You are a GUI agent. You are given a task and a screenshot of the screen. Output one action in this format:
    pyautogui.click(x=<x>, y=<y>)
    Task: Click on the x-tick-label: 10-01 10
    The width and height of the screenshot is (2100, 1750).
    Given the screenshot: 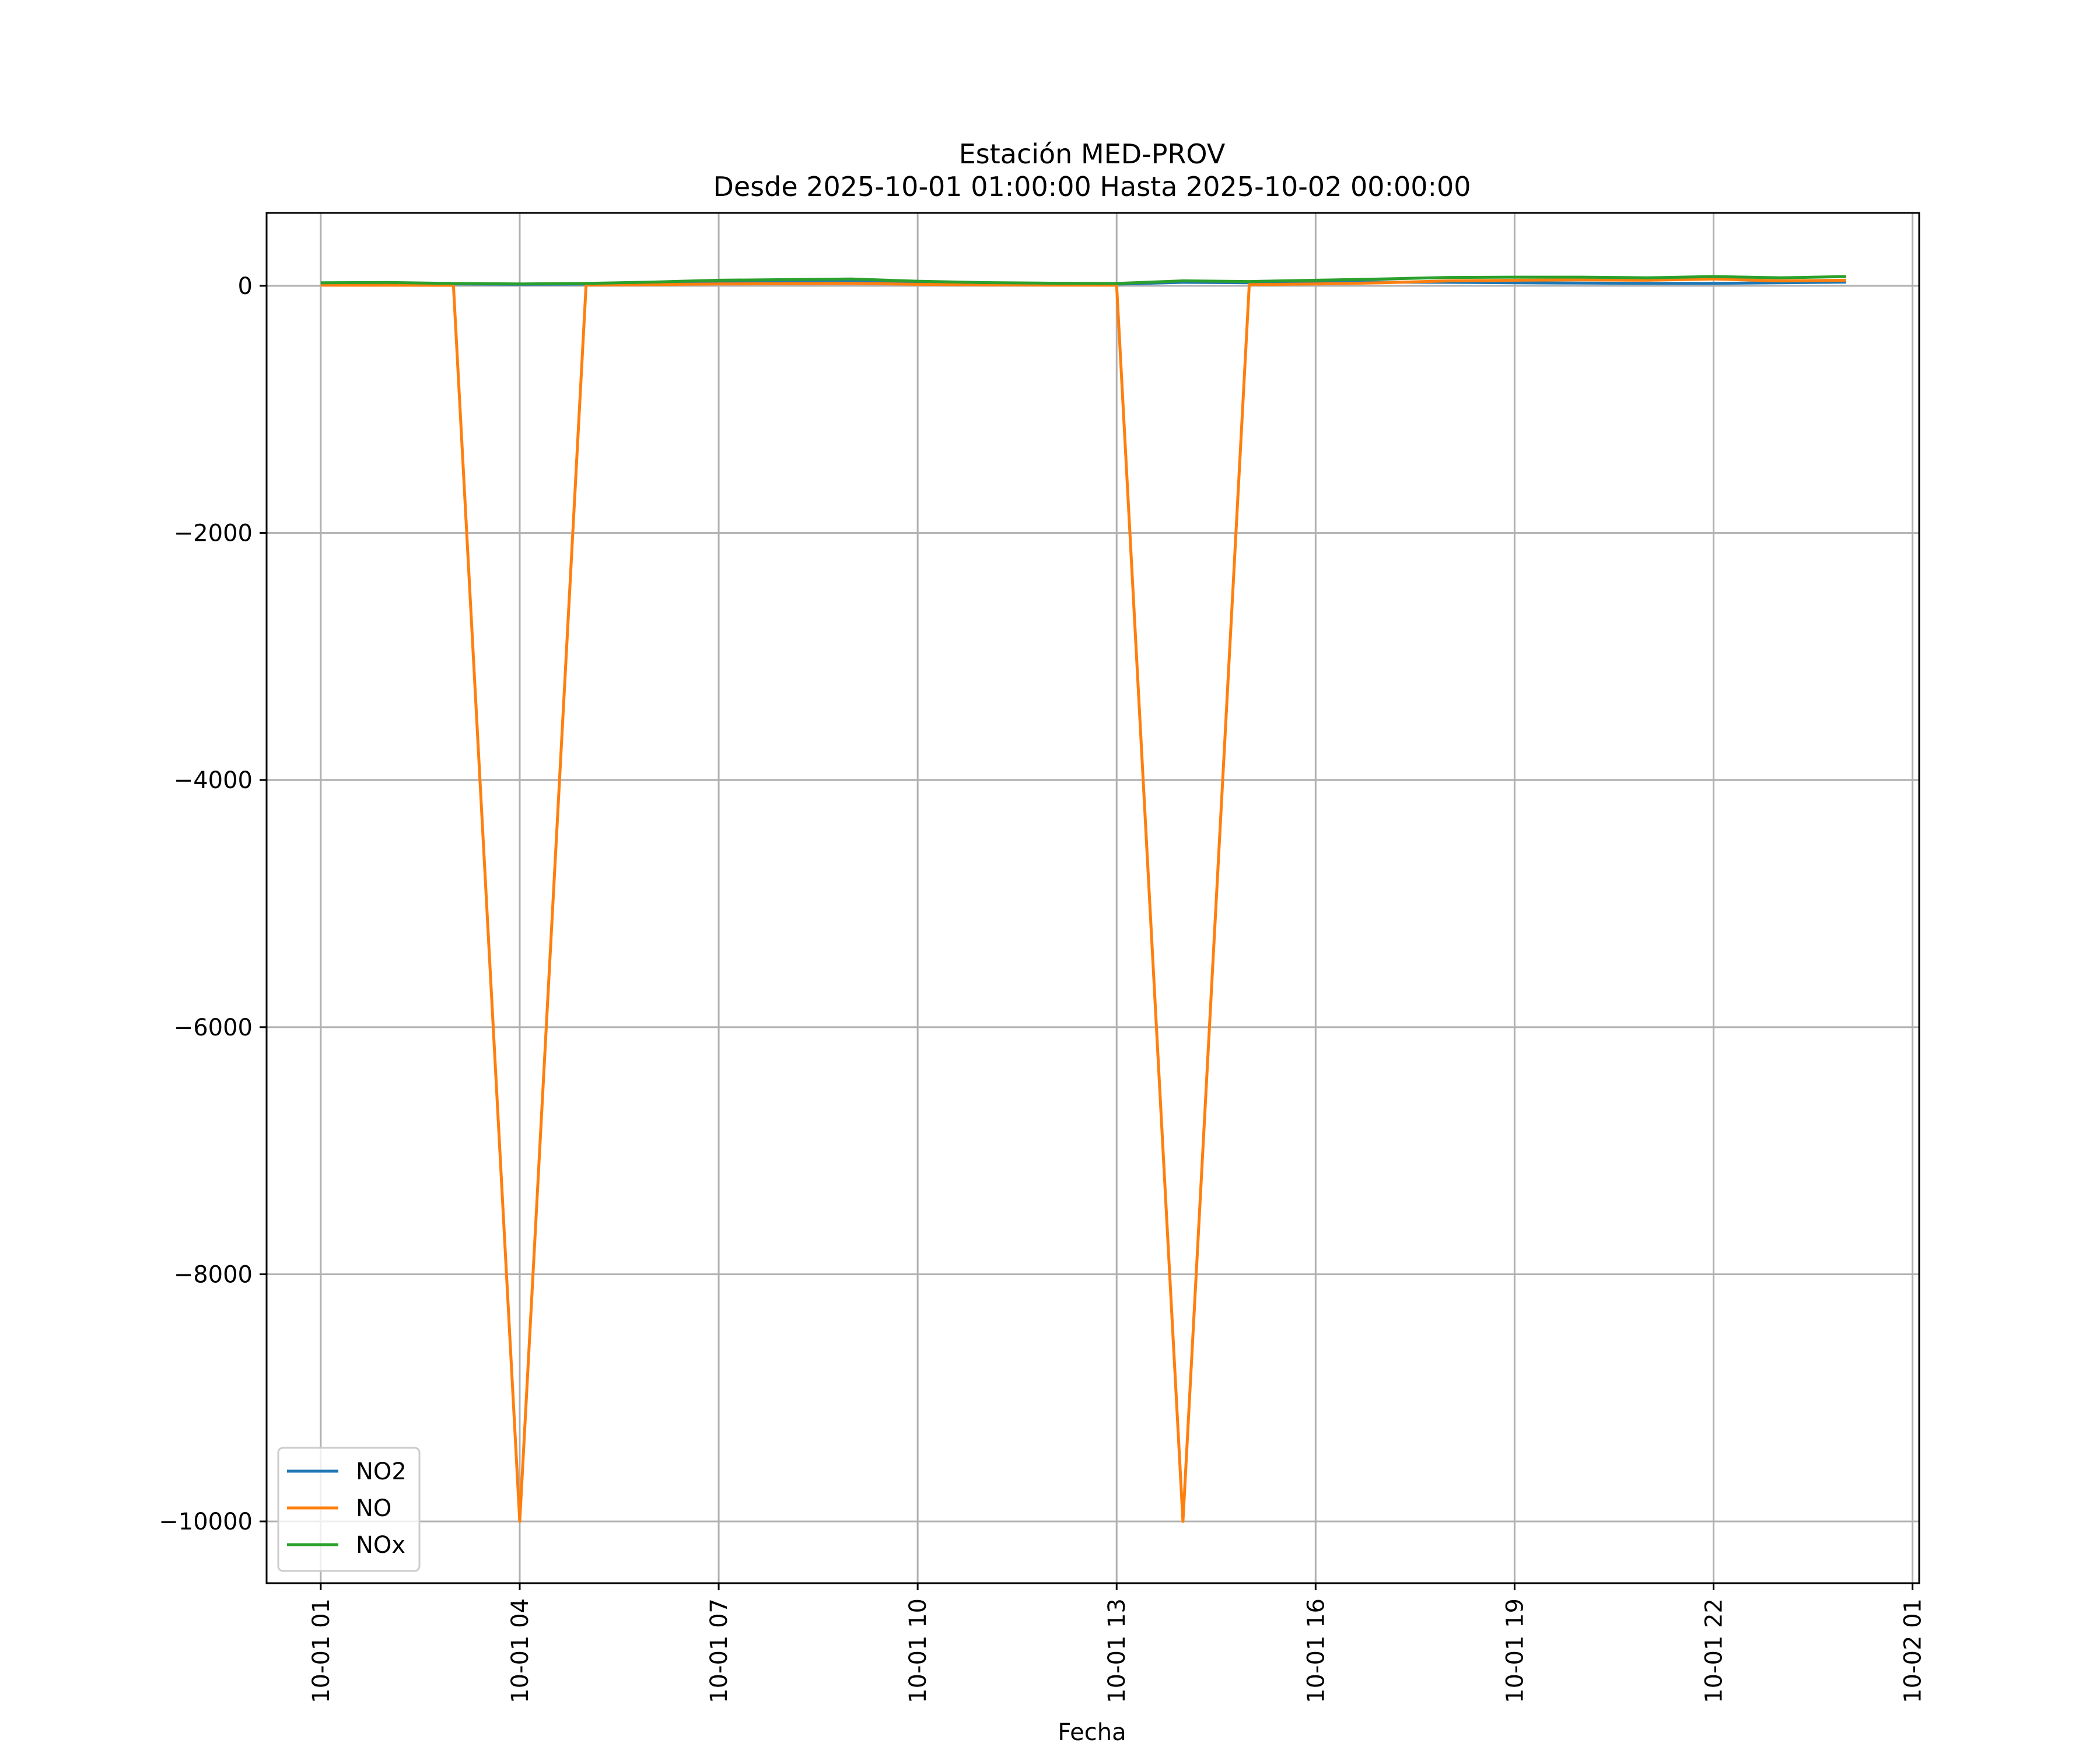 What is the action you would take?
    pyautogui.click(x=918, y=1650)
    